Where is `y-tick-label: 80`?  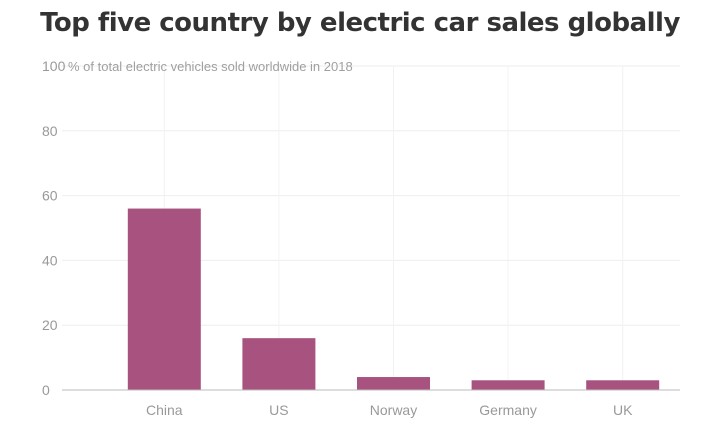 y-tick-label: 80 is located at coordinates (50, 131).